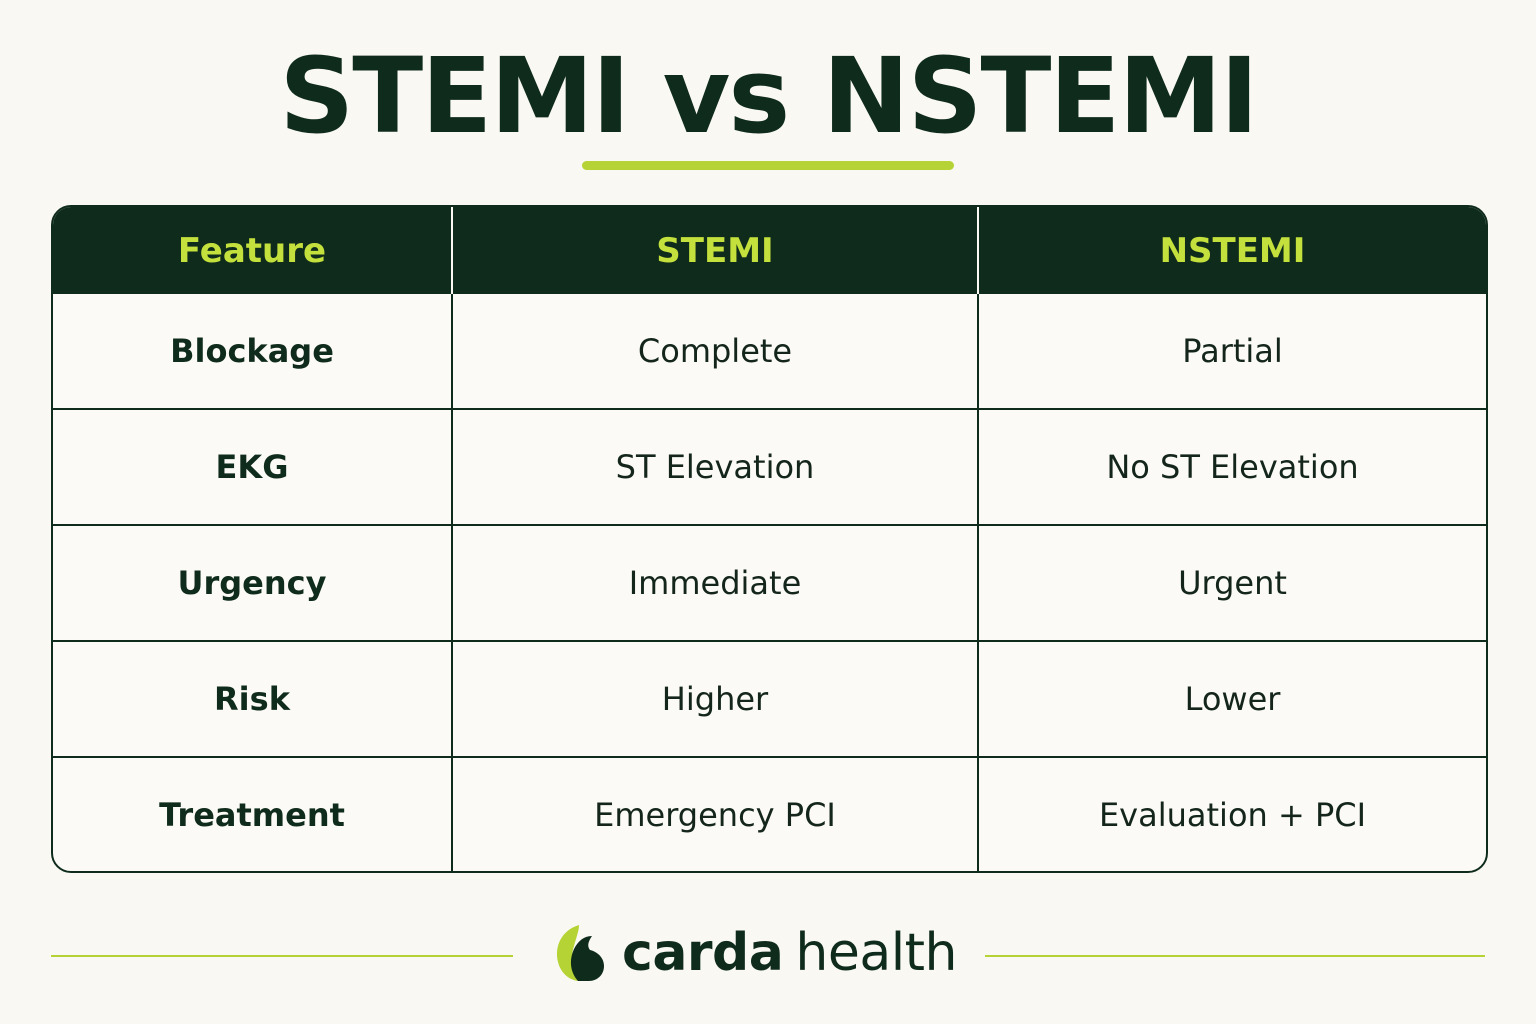 The width and height of the screenshot is (1536, 1024). I want to click on footer-divider-right, so click(1235, 956).